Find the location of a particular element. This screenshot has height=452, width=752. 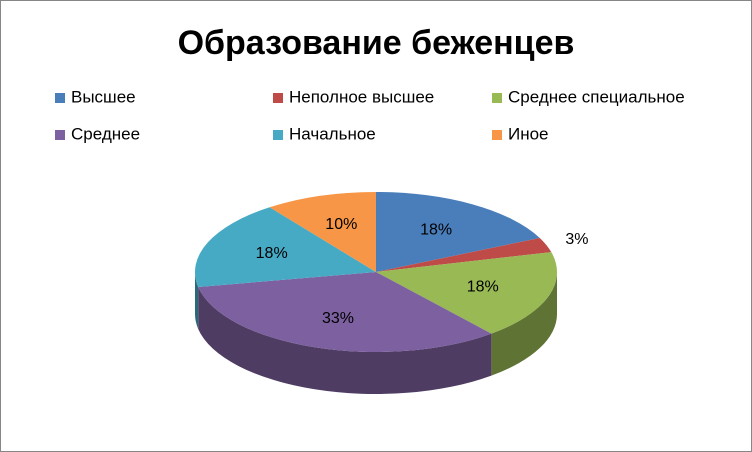

legend-label: Неполное высшее is located at coordinates (361, 96).